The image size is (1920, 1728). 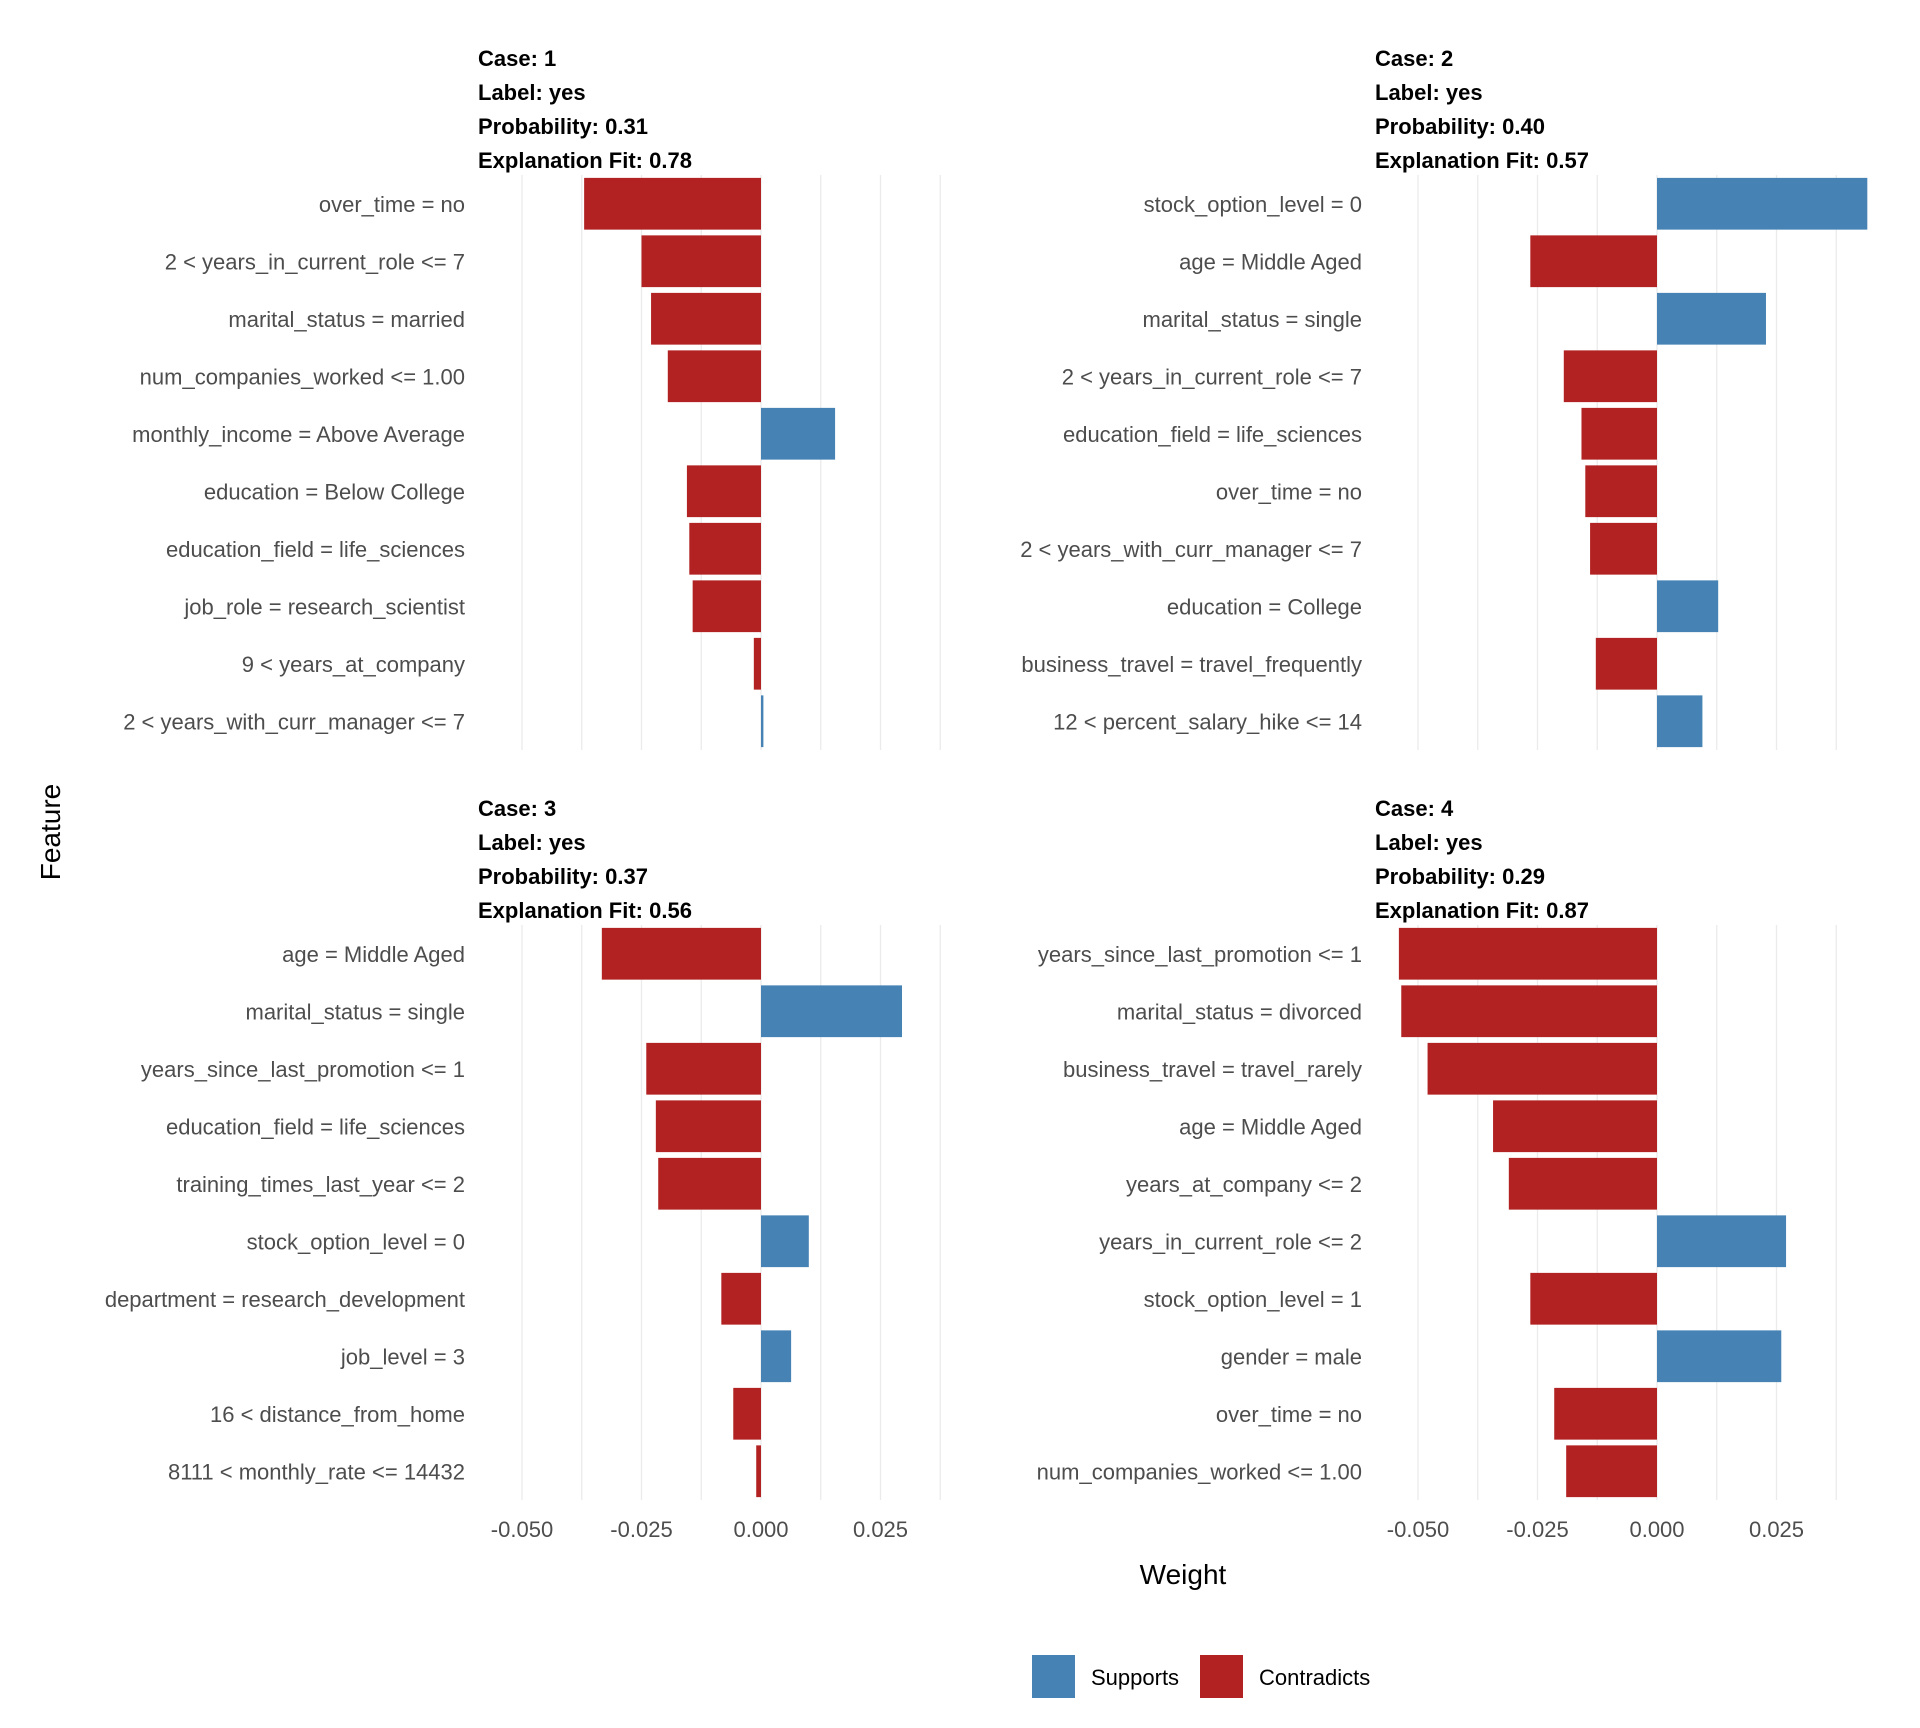 I want to click on feature-label: 2 < years_with_curr_manager <= 7, so click(x=1191, y=549).